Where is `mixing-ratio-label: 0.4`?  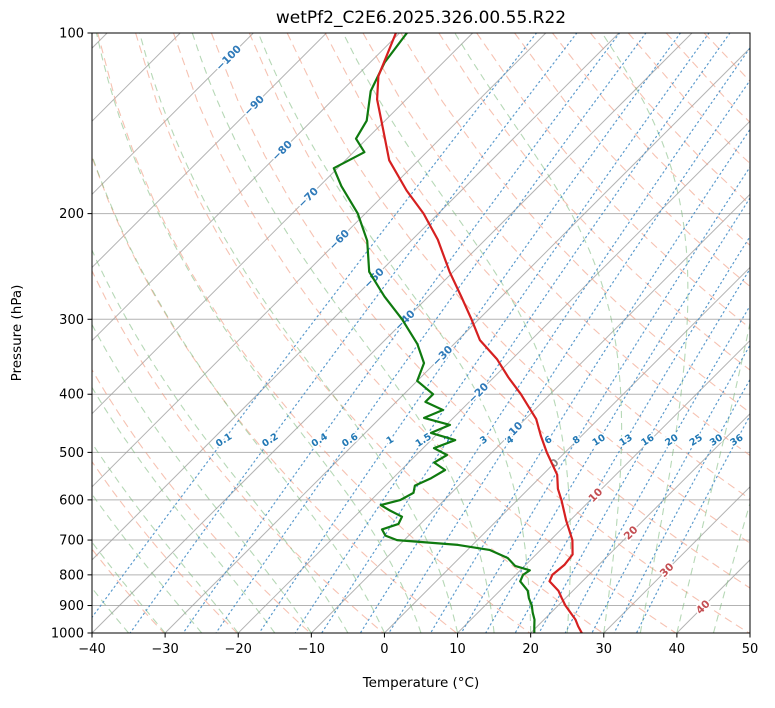
mixing-ratio-label: 0.4 is located at coordinates (320, 440).